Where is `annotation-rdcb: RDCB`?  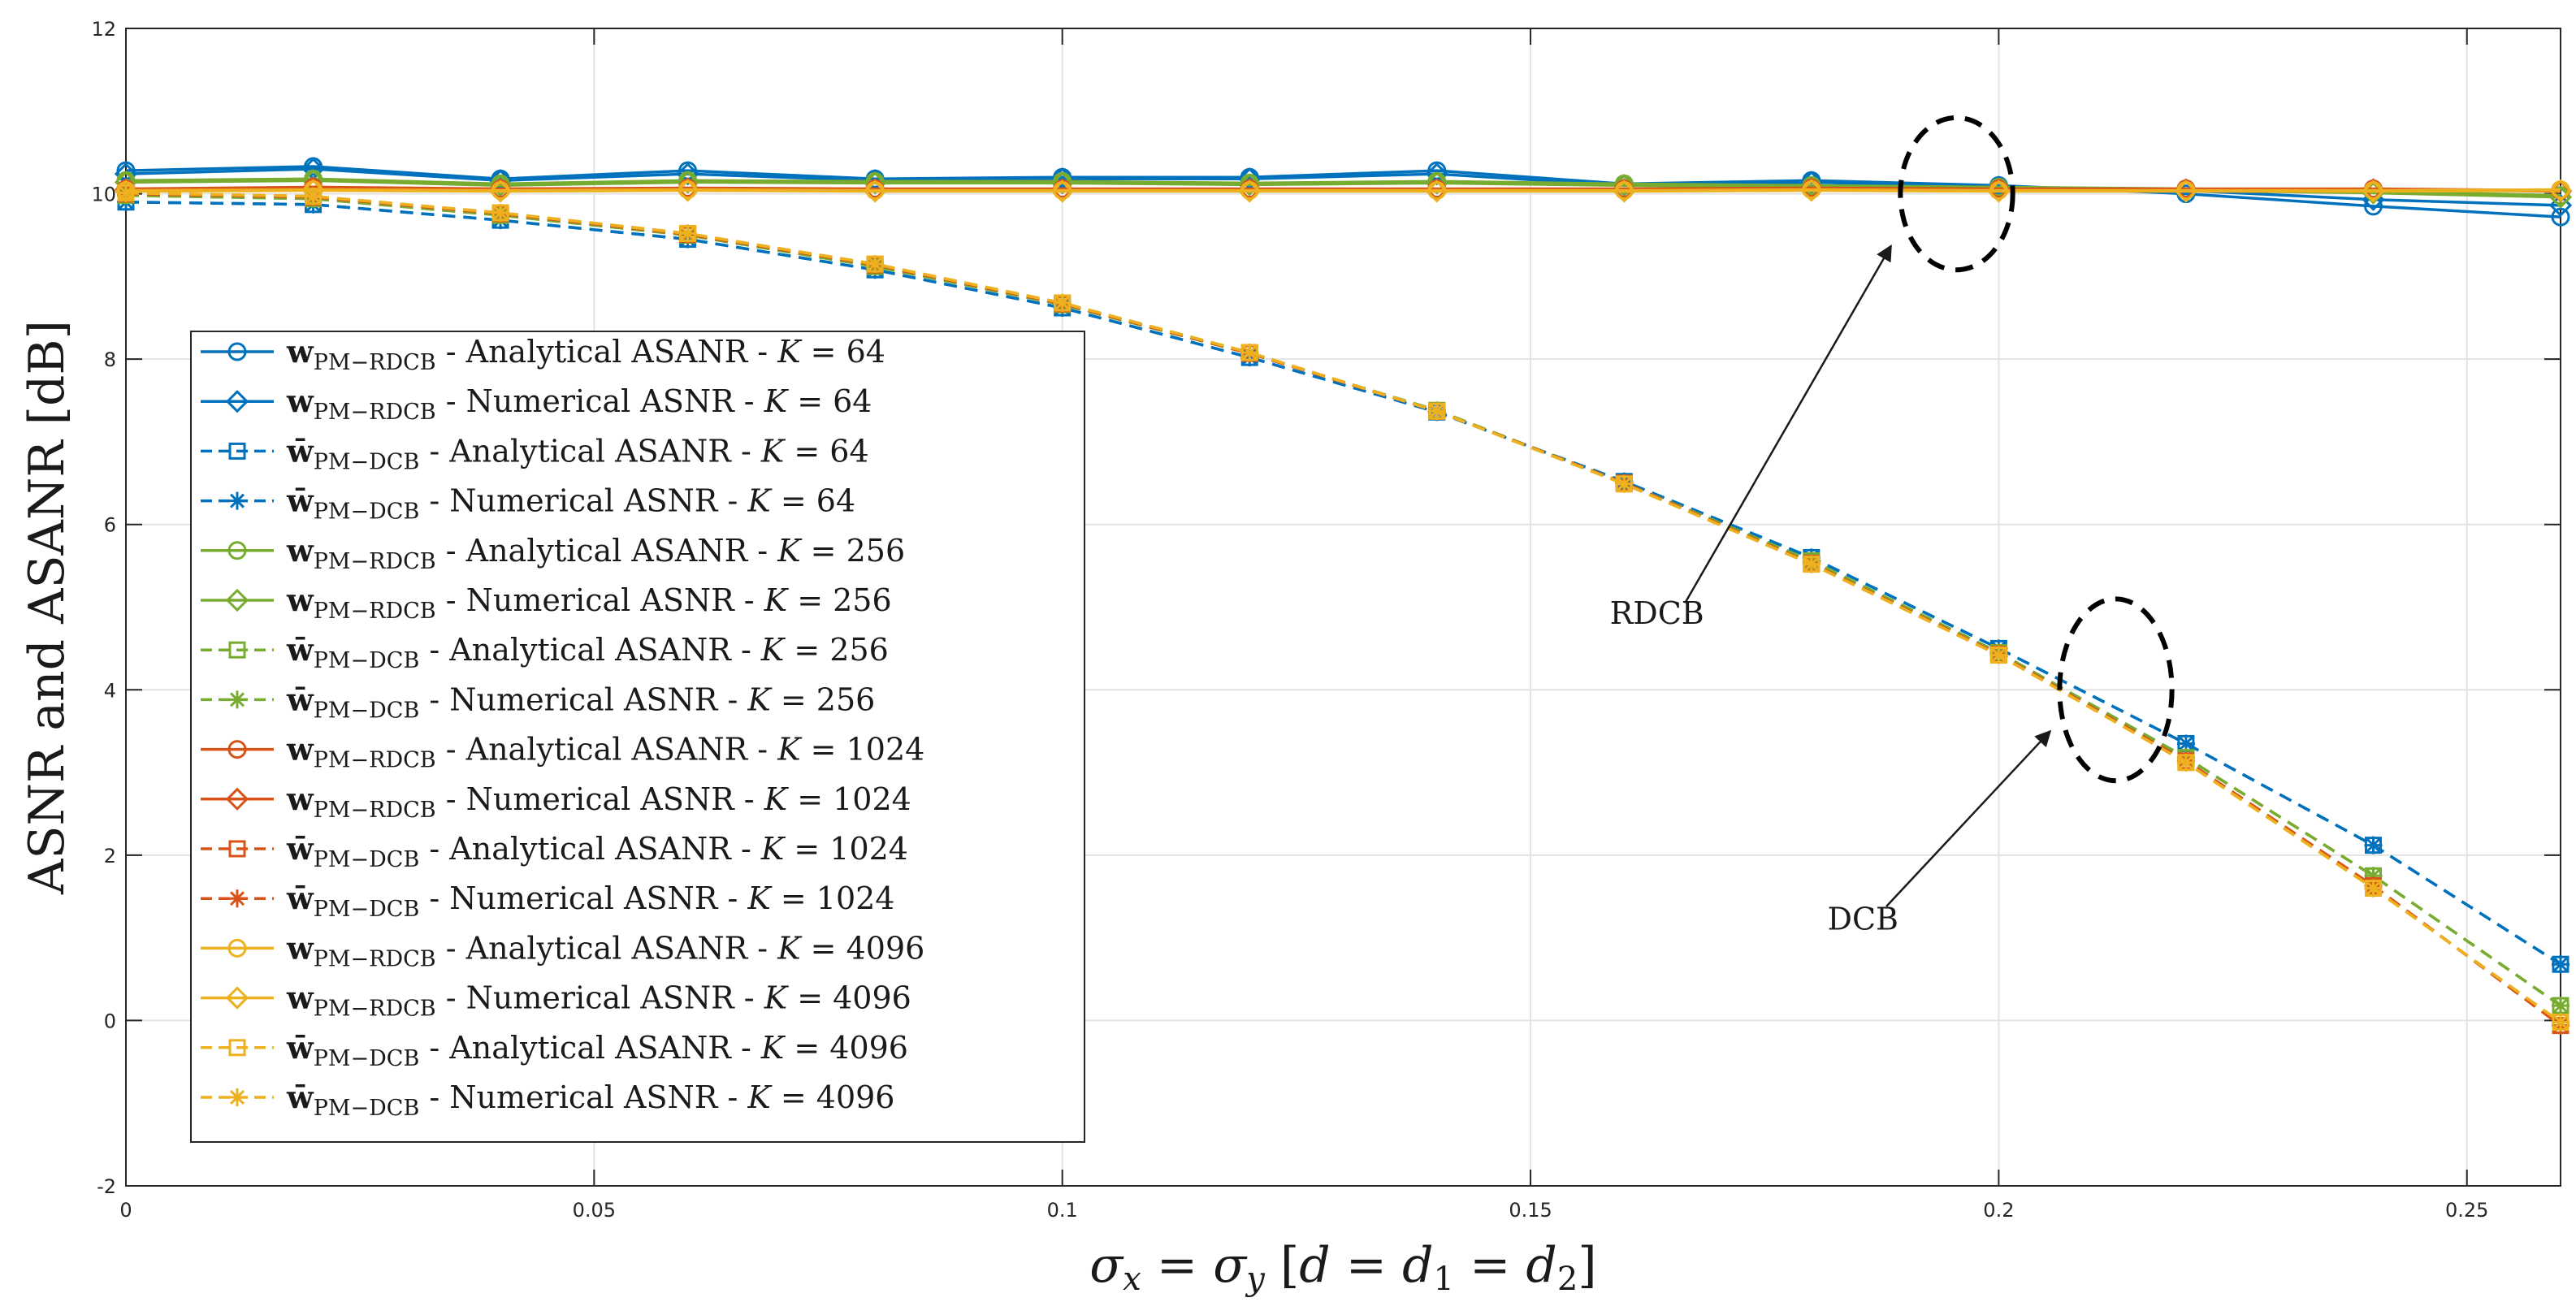 annotation-rdcb: RDCB is located at coordinates (1813, 373).